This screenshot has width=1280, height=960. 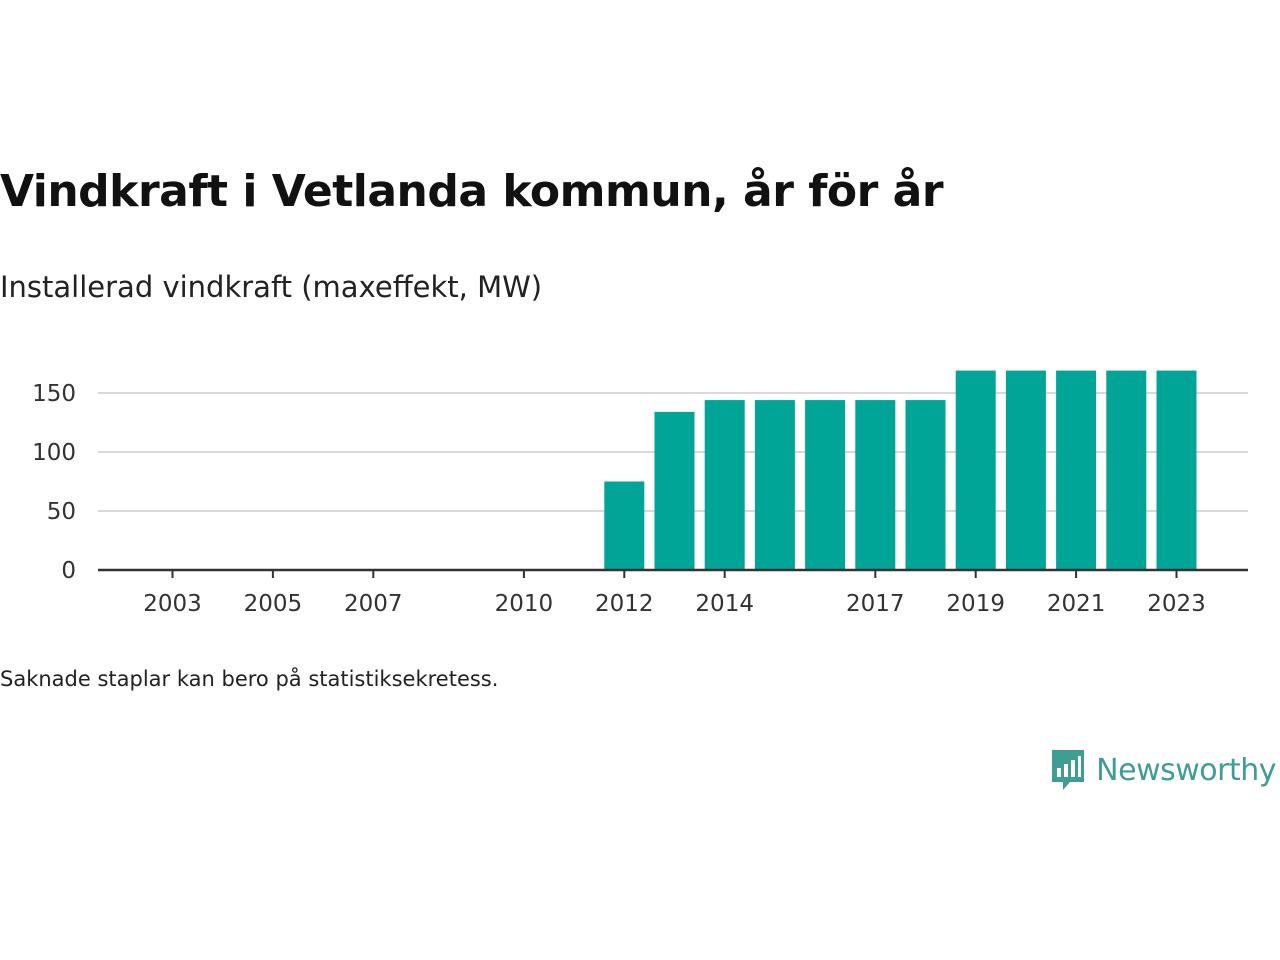 I want to click on bar-2022, so click(x=1126, y=470).